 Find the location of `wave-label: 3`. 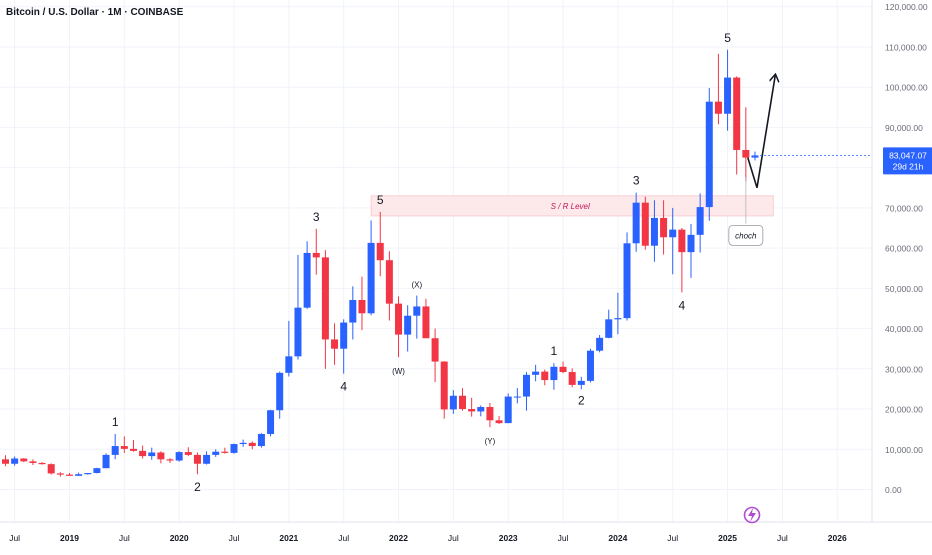

wave-label: 3 is located at coordinates (316, 217).